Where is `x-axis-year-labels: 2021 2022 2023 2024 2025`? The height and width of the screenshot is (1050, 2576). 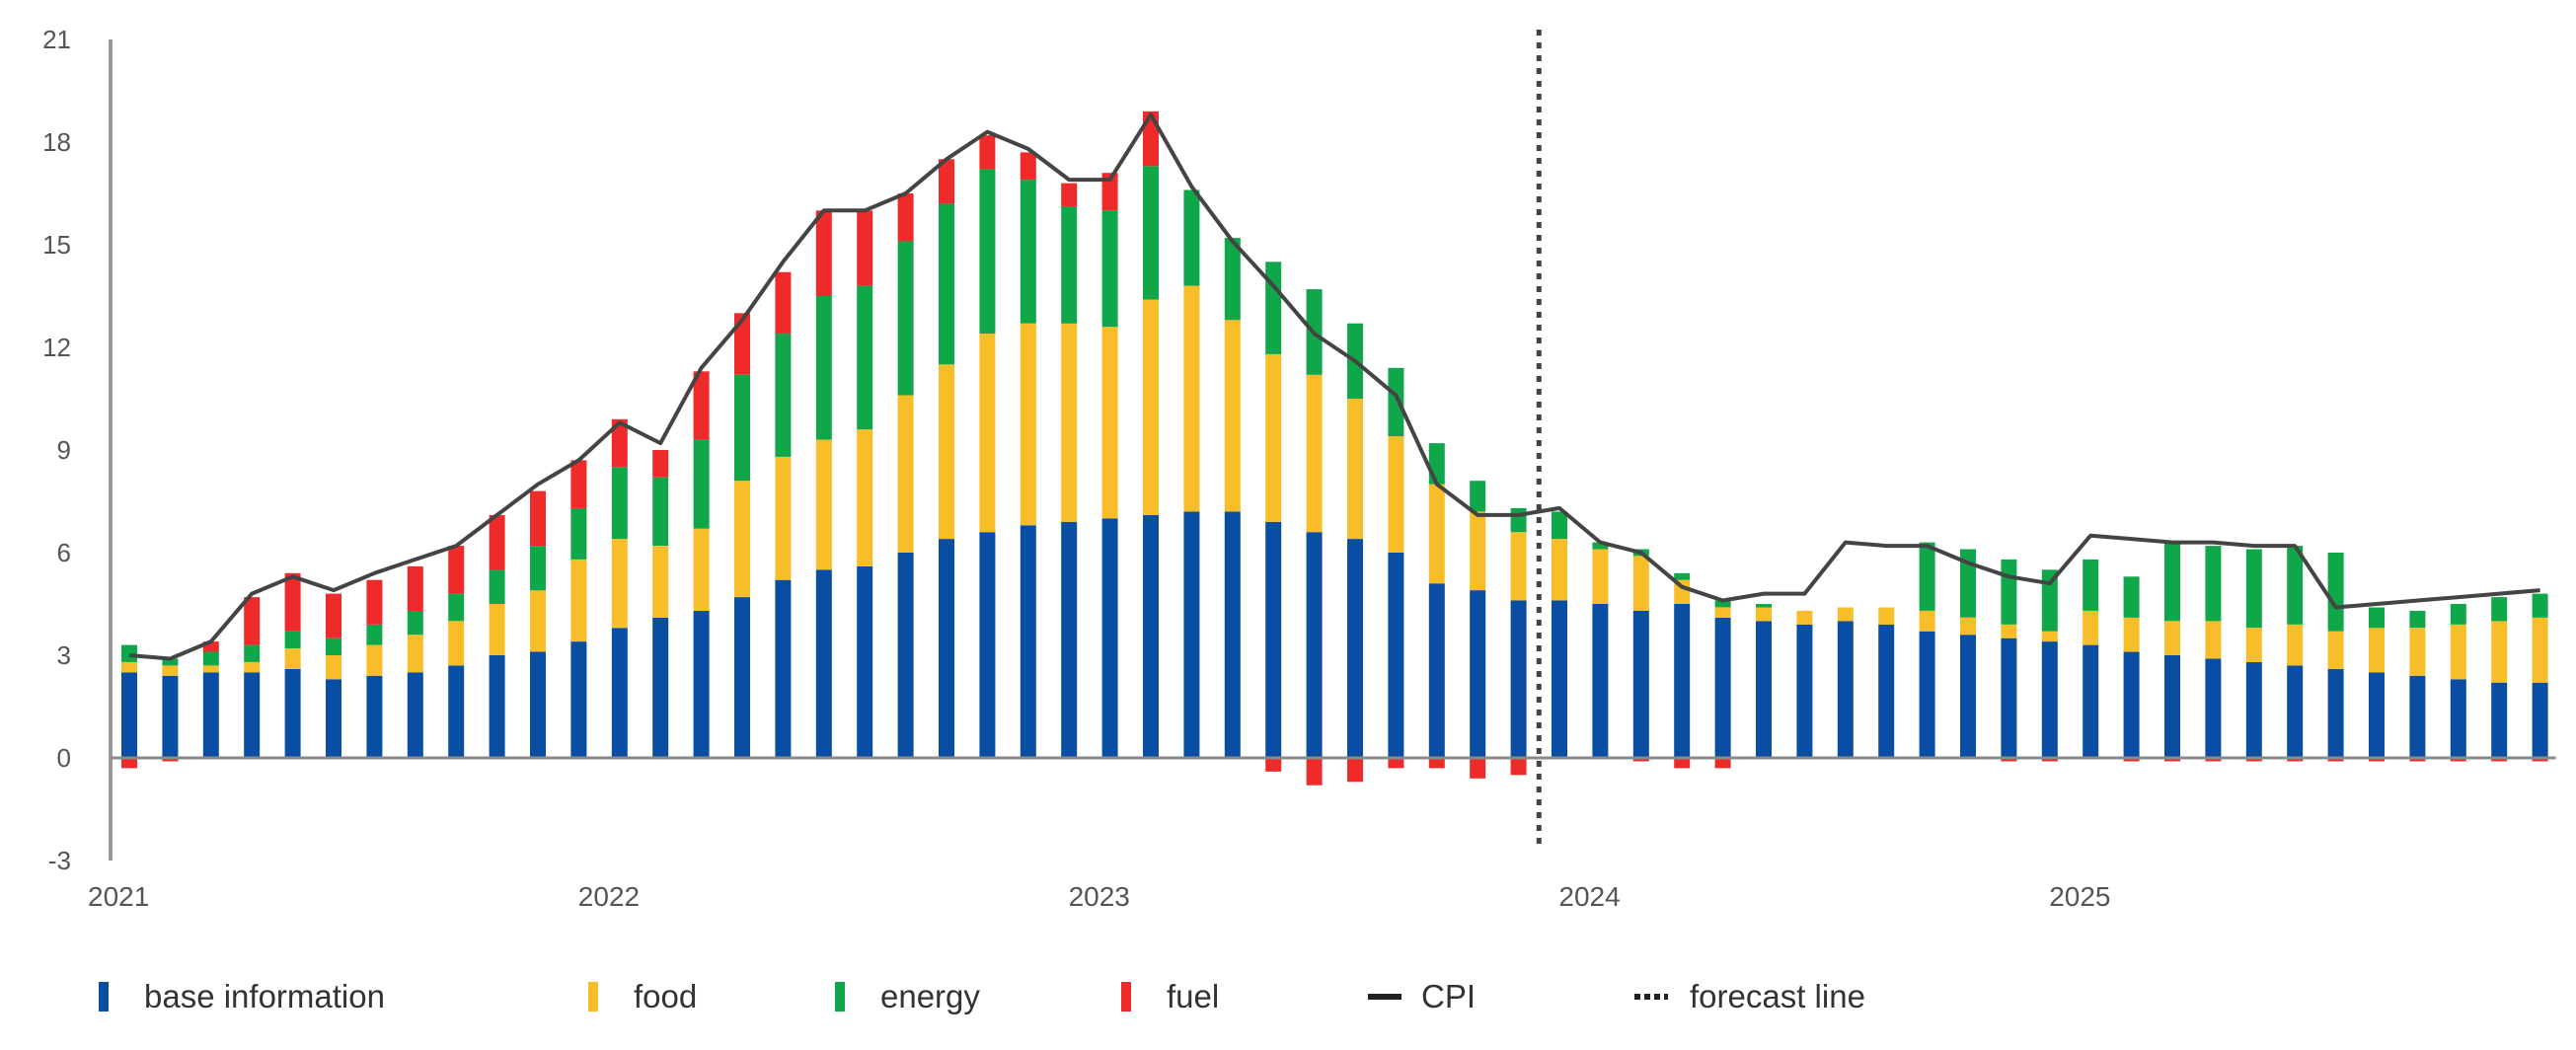
x-axis-year-labels: 2021 2022 2023 2024 2025 is located at coordinates (1099, 896).